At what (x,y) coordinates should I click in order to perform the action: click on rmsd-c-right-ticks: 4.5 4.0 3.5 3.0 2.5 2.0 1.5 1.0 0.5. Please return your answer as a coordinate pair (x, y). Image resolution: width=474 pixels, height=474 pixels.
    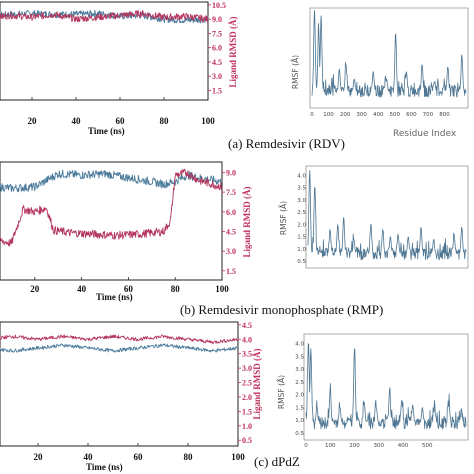
    Looking at the image, I should click on (245, 383).